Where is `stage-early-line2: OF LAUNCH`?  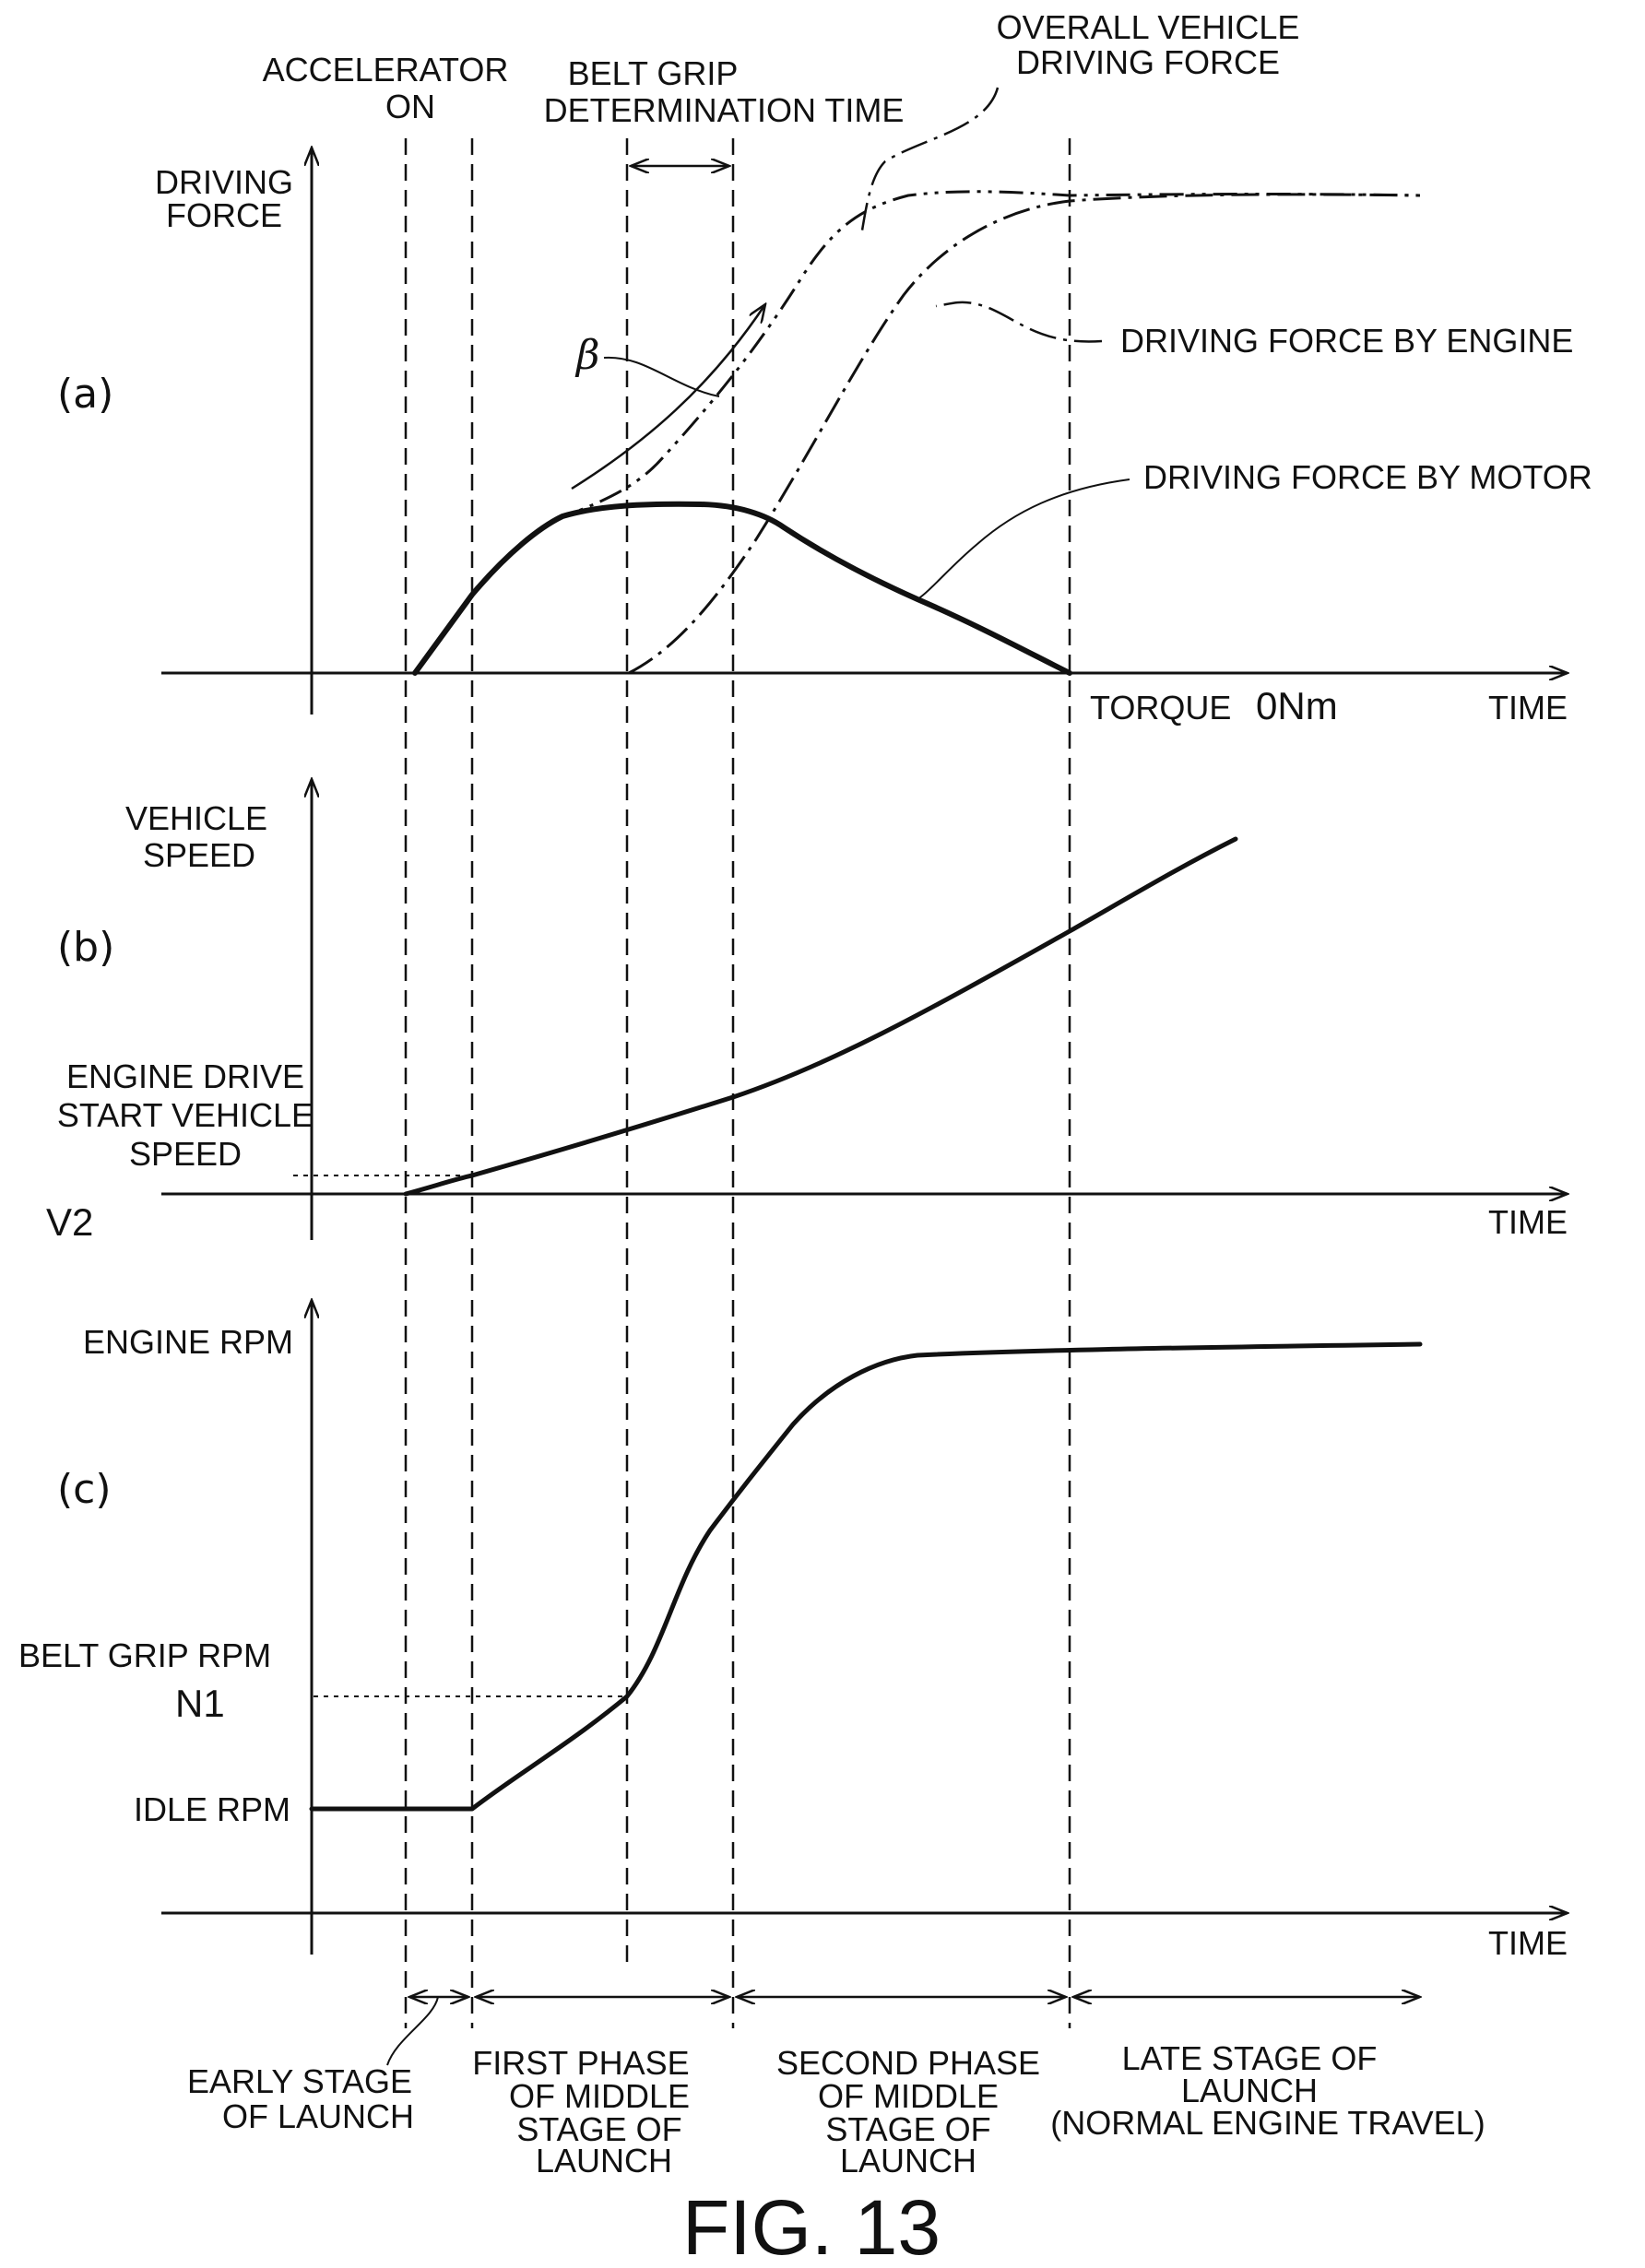 stage-early-line2: OF LAUNCH is located at coordinates (318, 2116).